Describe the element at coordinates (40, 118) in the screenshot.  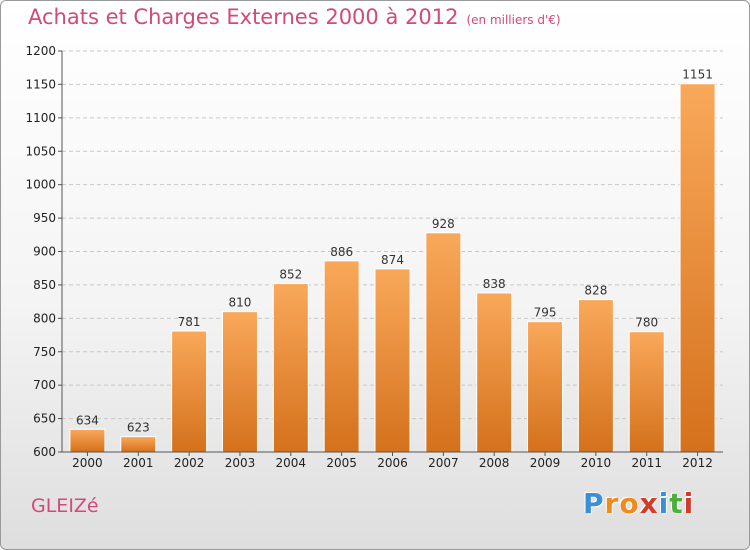
I see `y-tick-label: 1100` at that location.